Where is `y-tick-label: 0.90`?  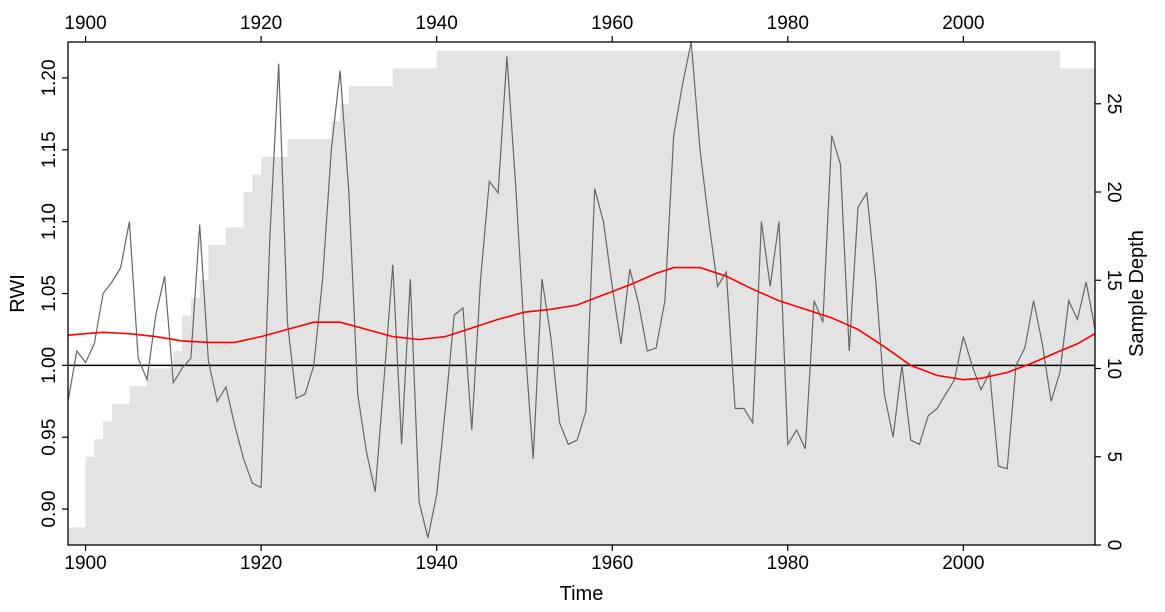 y-tick-label: 0.90 is located at coordinates (49, 509).